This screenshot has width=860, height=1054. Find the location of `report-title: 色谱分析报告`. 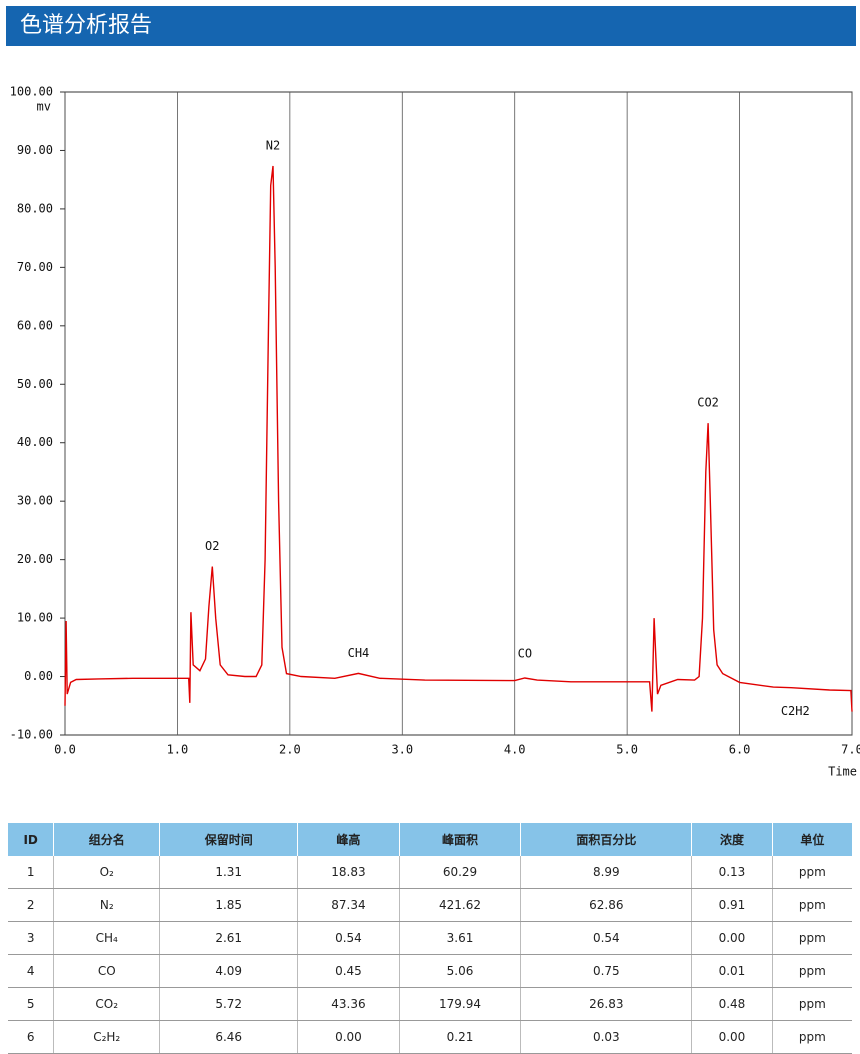

report-title: 色谱分析报告 is located at coordinates (431, 26).